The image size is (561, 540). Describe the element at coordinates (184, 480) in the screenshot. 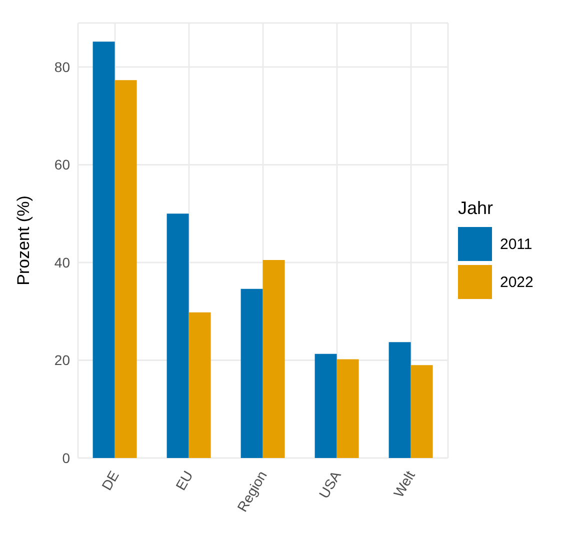

I see `x-tick-label: EU` at that location.